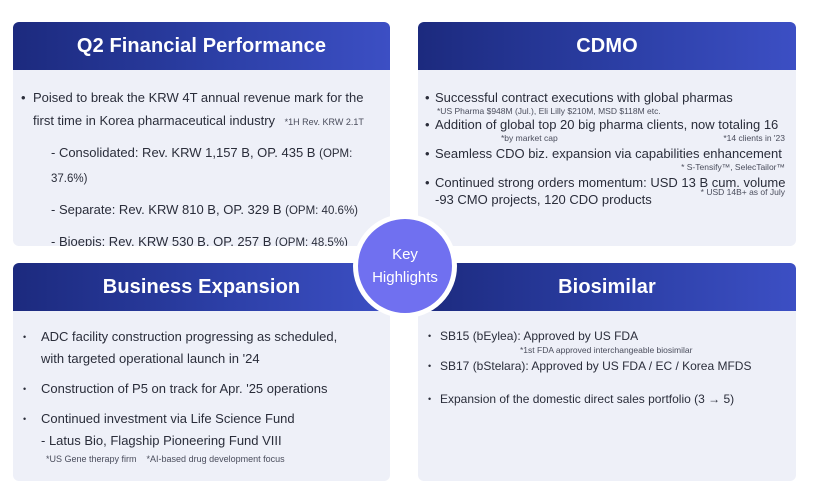  I want to click on key-highlights-badge: Key Highlights, so click(405, 266).